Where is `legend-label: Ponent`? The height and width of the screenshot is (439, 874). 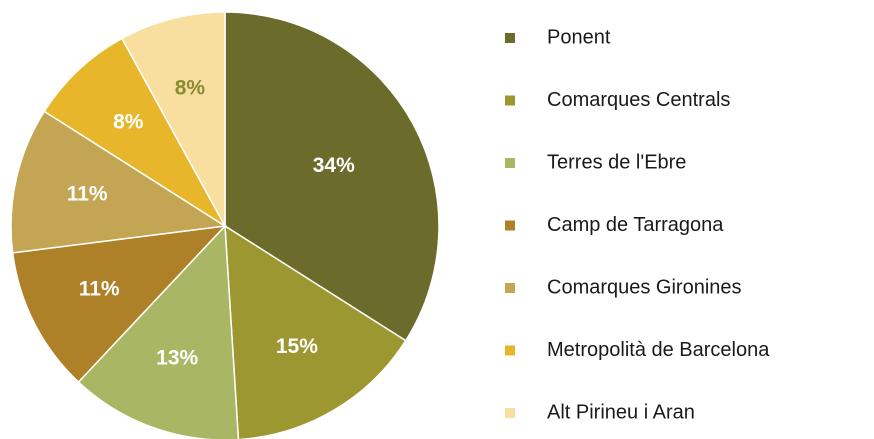 legend-label: Ponent is located at coordinates (579, 37).